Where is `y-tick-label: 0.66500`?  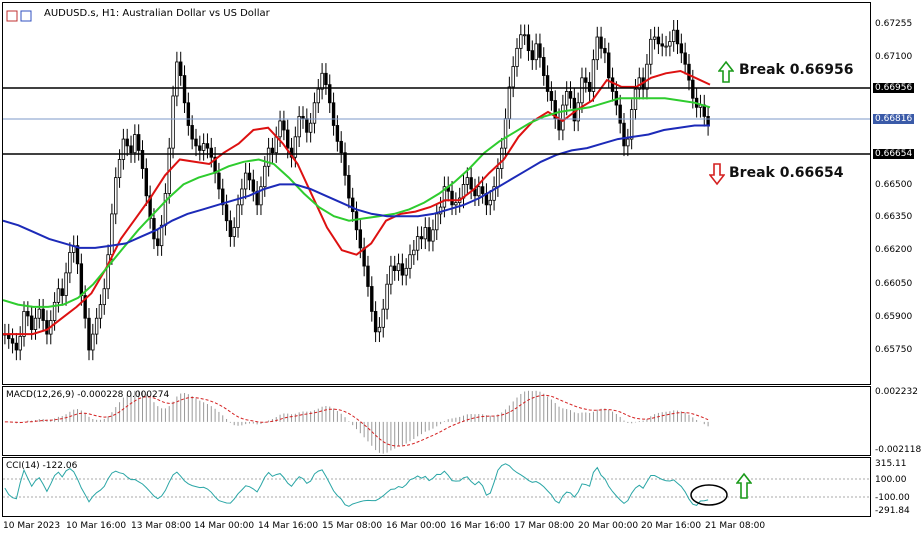 y-tick-label: 0.66500 is located at coordinates (894, 185).